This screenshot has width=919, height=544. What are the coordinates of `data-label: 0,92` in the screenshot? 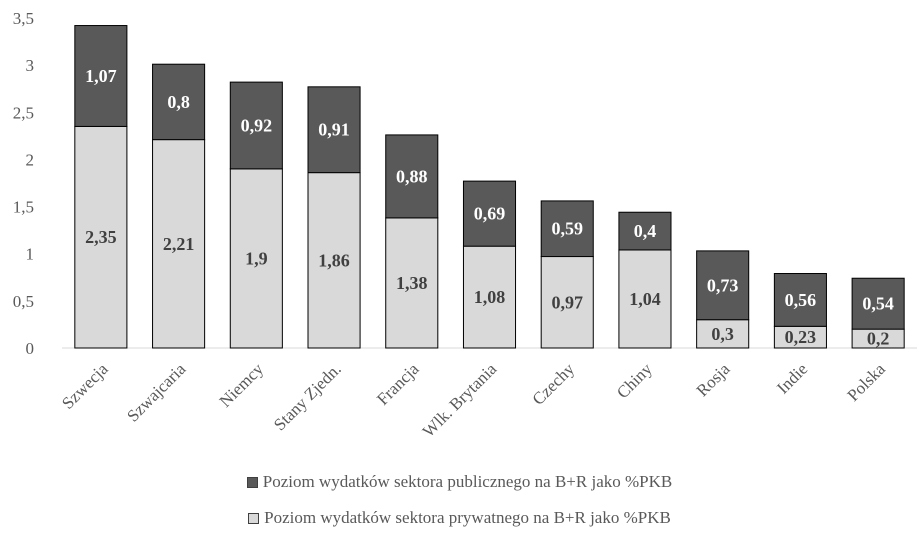 It's located at (257, 125).